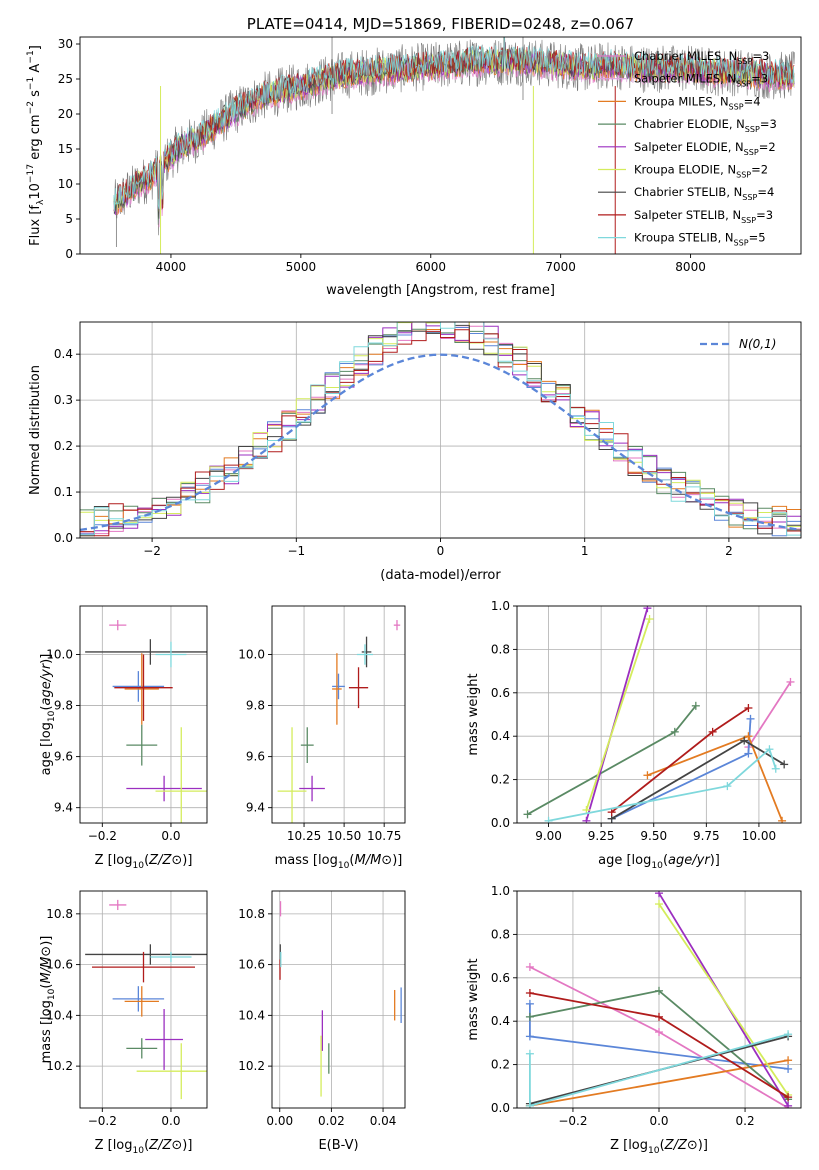 Image resolution: width=819 pixels, height=1170 pixels. I want to click on y-tick-label: 0.1, so click(63, 492).